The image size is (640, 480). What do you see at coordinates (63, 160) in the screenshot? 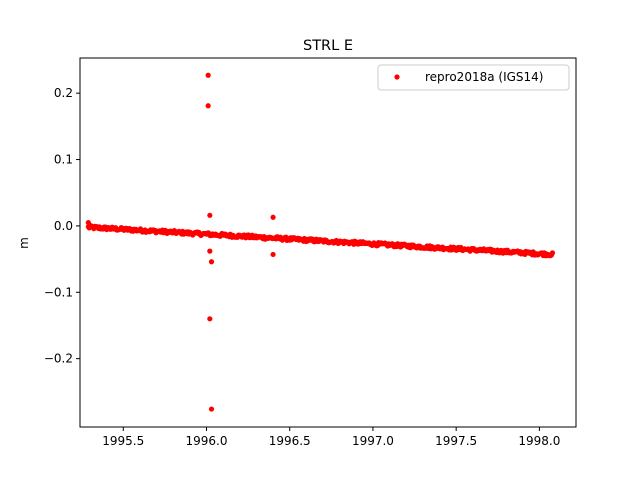
I see `y-tick-label: 0.1` at bounding box center [63, 160].